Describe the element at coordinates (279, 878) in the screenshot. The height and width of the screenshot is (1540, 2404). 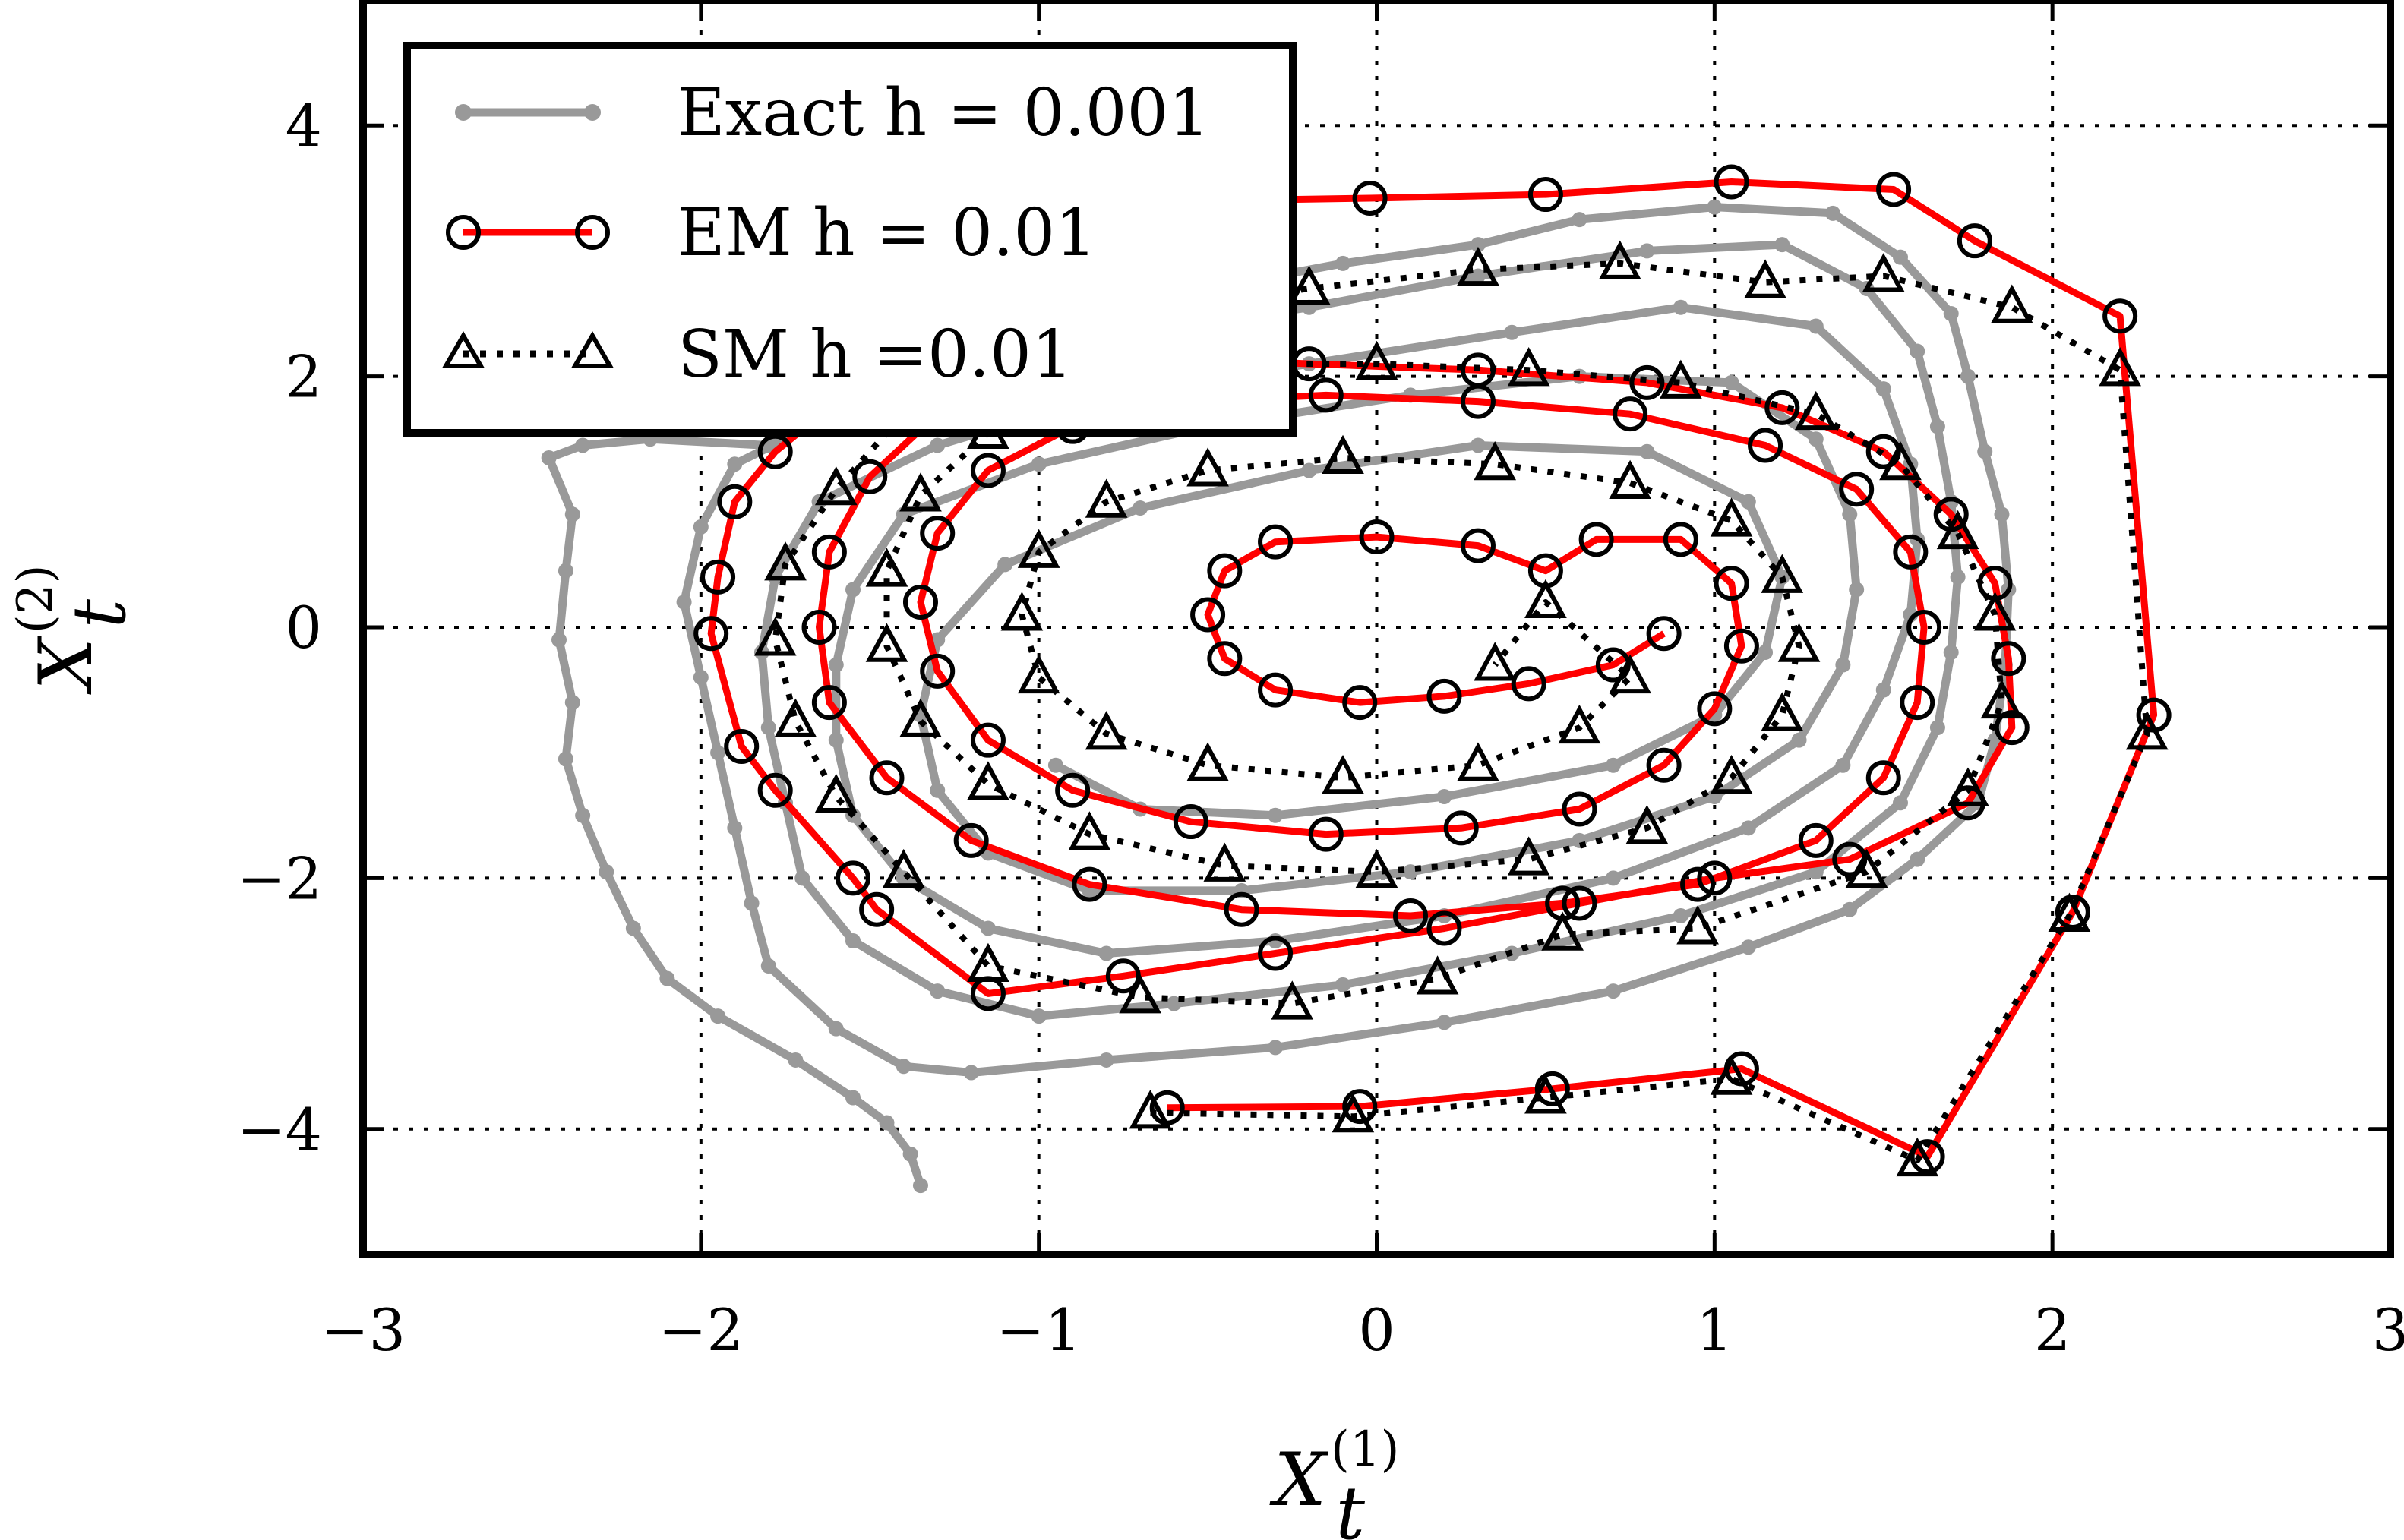
I see `y-tick-label: −2` at that location.